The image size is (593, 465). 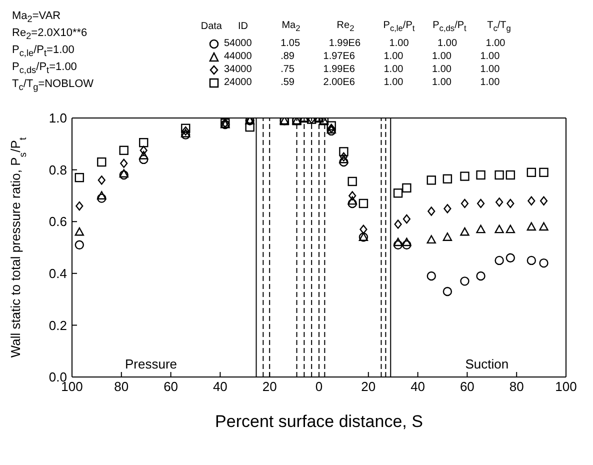 What do you see at coordinates (319, 386) in the screenshot?
I see `x-tick-label: 0` at bounding box center [319, 386].